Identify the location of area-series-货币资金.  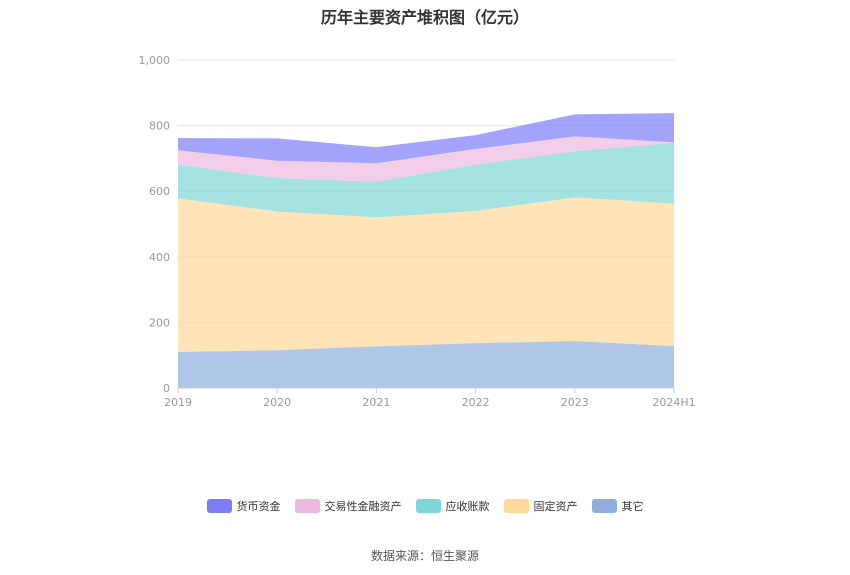
(426, 138).